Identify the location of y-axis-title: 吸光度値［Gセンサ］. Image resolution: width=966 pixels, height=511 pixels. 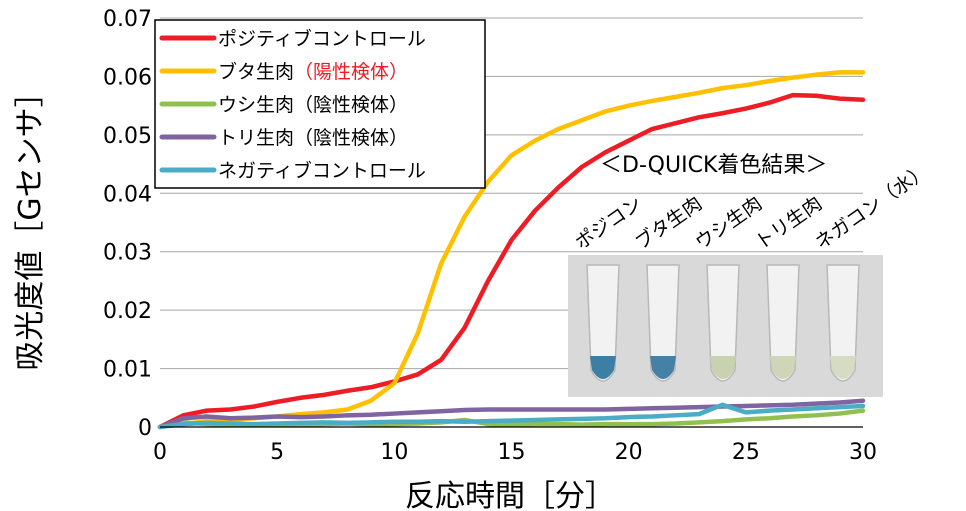
(30, 223).